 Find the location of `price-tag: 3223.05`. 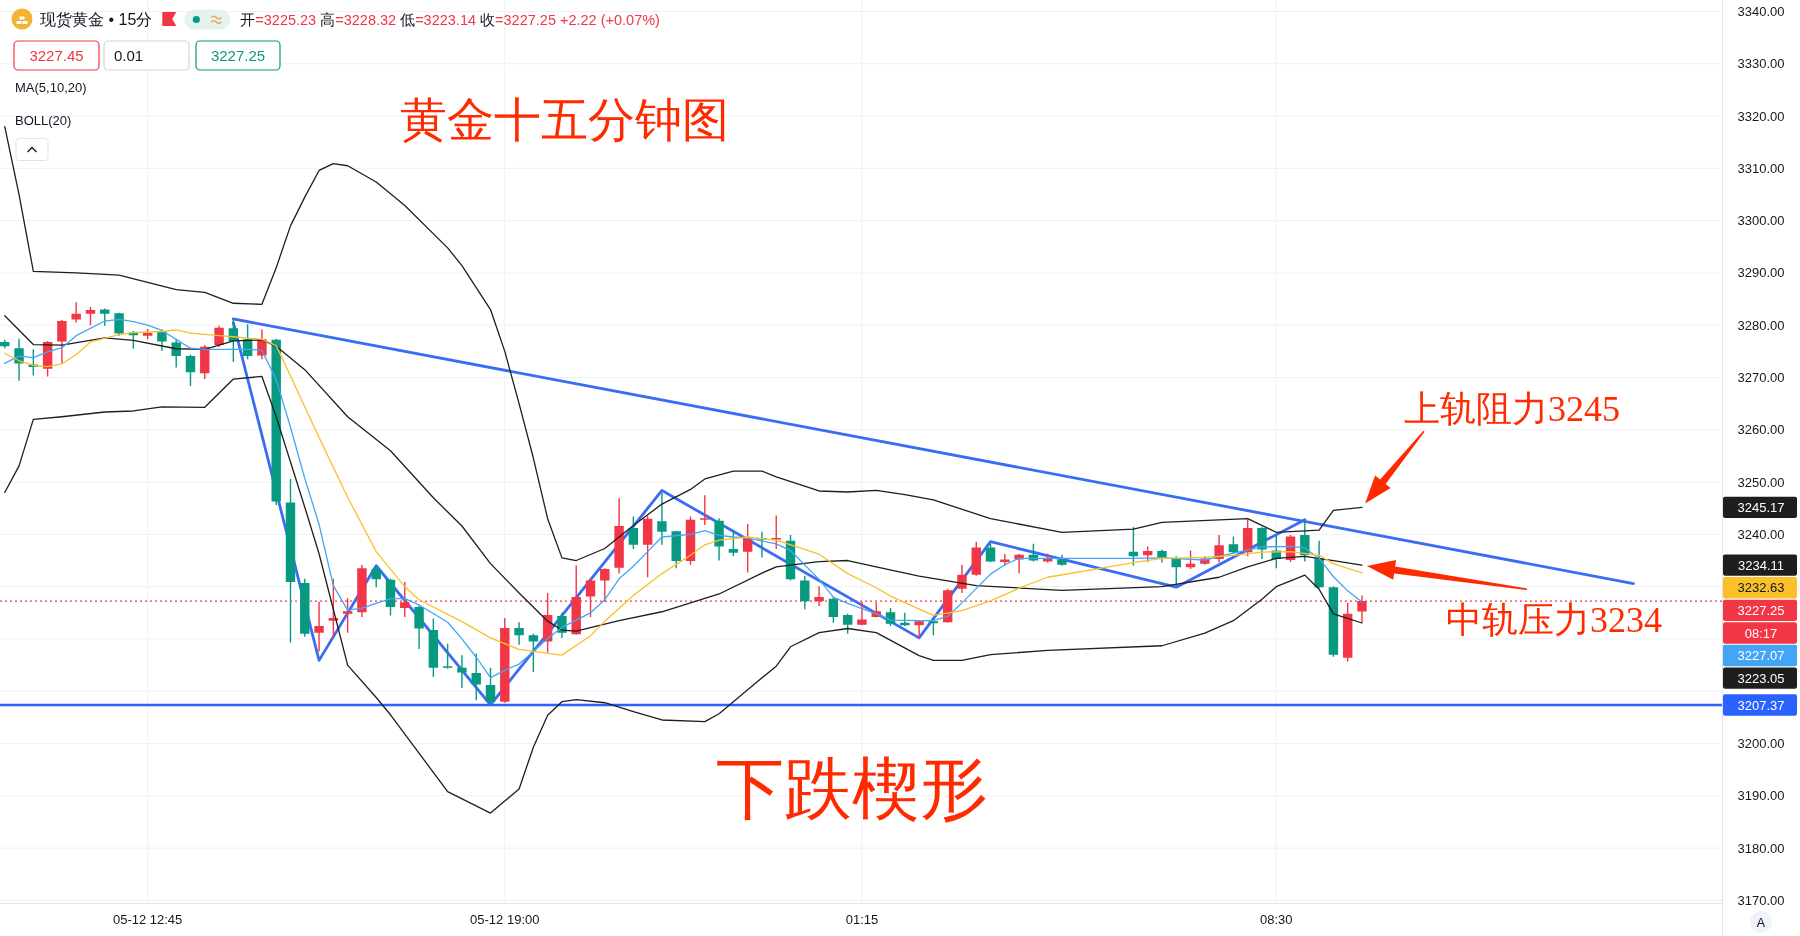

price-tag: 3223.05 is located at coordinates (1760, 678).